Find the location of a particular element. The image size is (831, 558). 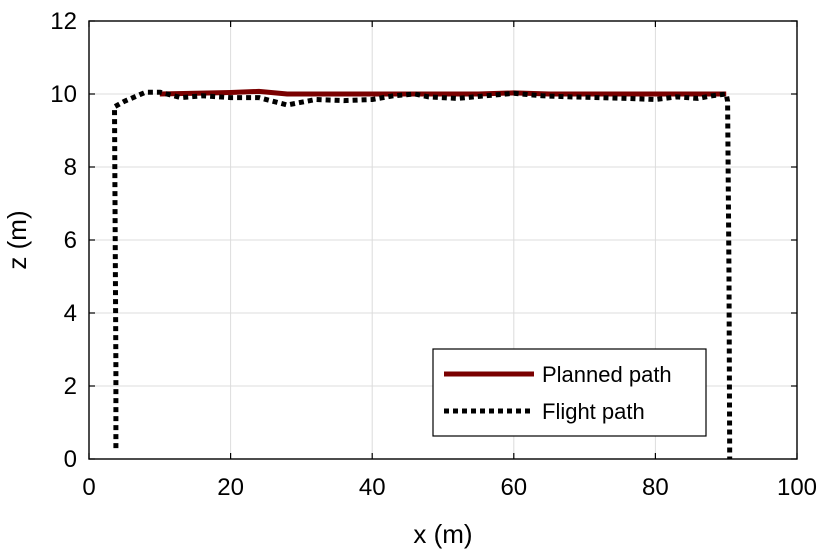

legend-box is located at coordinates (569, 392).